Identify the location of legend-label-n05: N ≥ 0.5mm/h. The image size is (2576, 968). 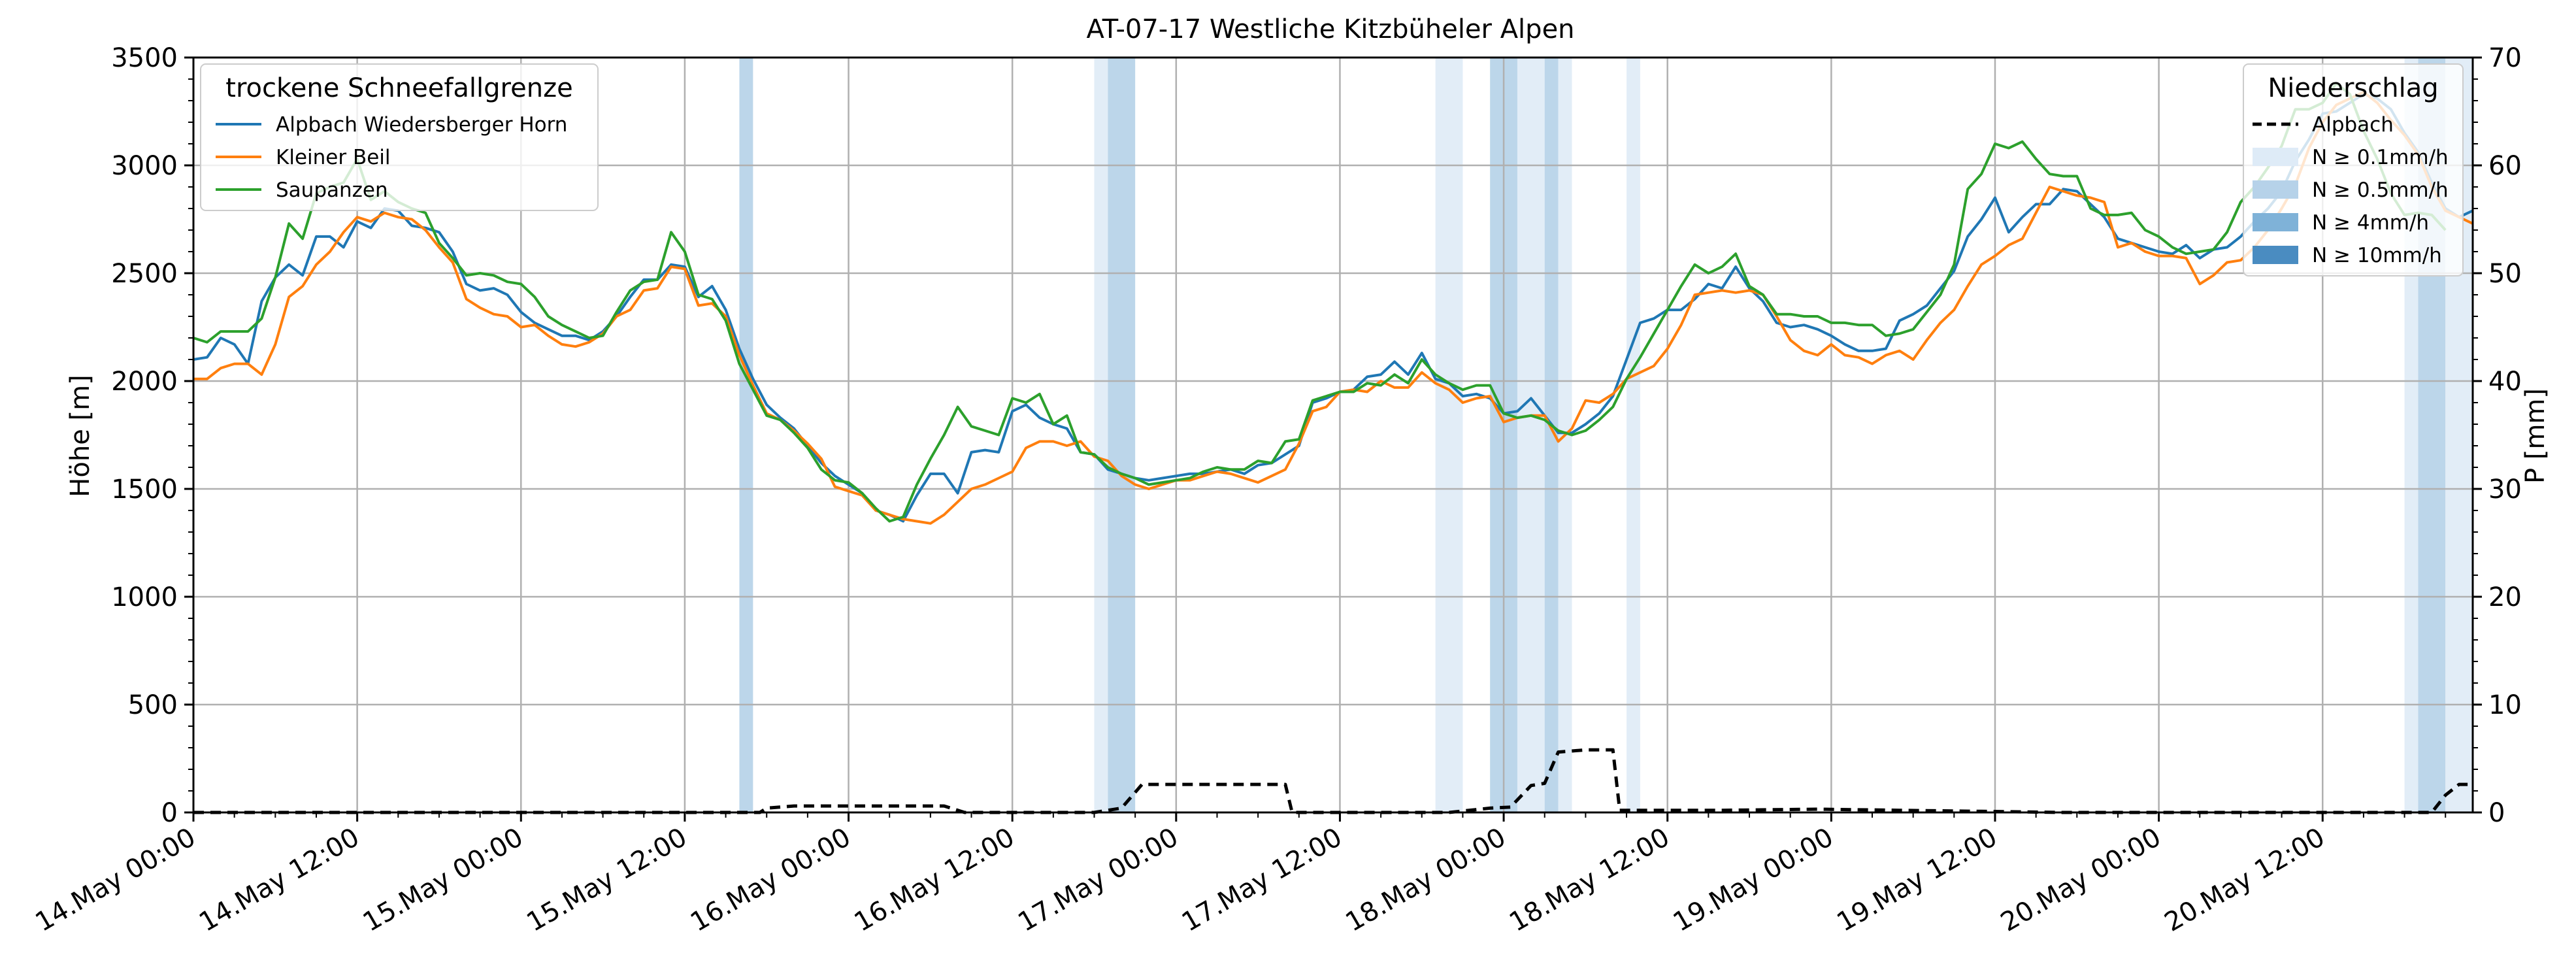
(2380, 190).